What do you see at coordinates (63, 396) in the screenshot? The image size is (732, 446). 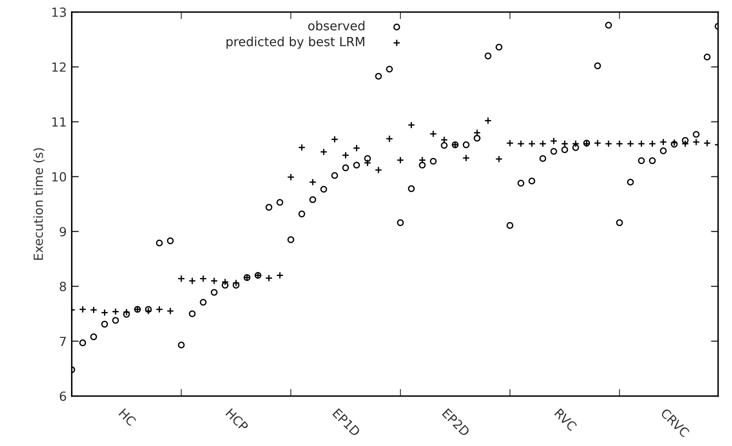 I see `y-tick-label: 6` at bounding box center [63, 396].